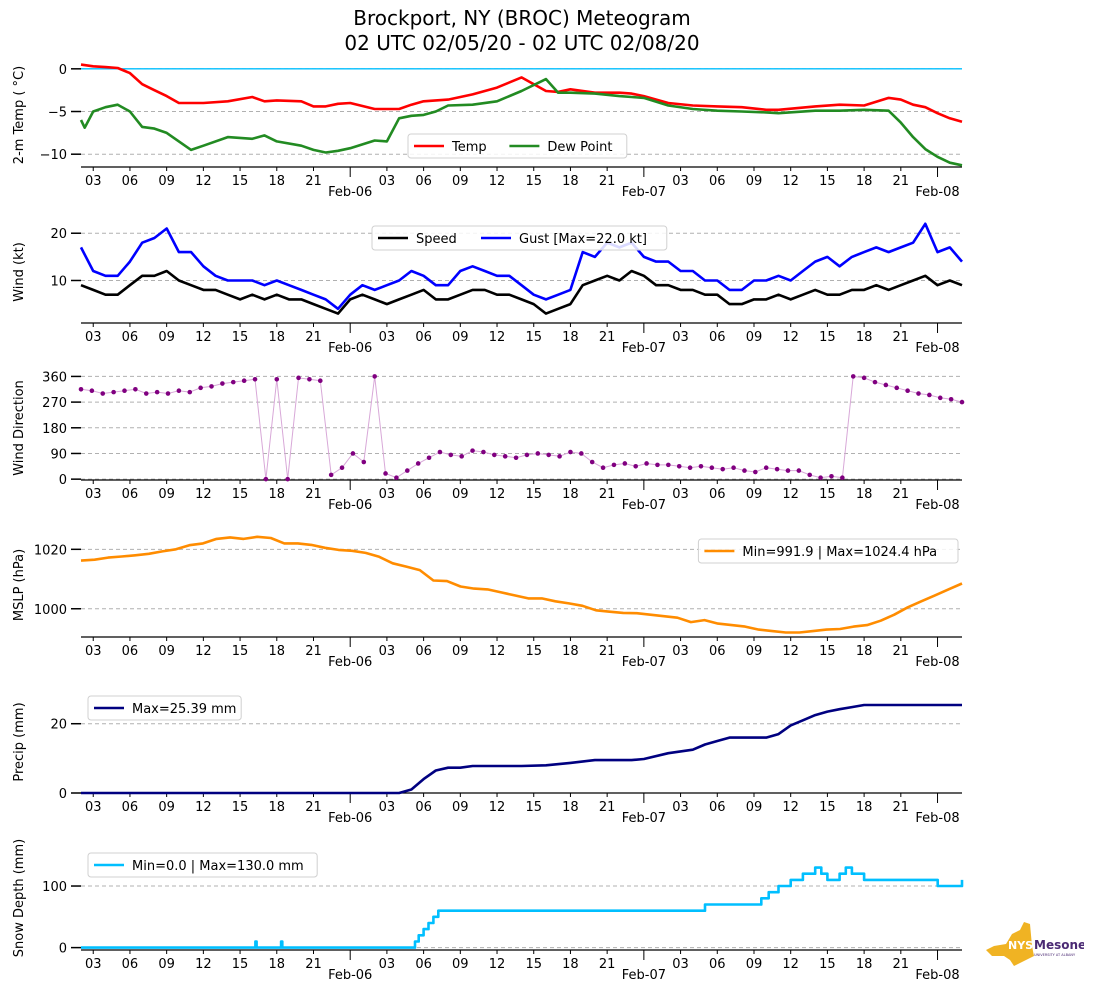  What do you see at coordinates (184, 709) in the screenshot?
I see `precip-legend-label: Max=25.39 mm` at bounding box center [184, 709].